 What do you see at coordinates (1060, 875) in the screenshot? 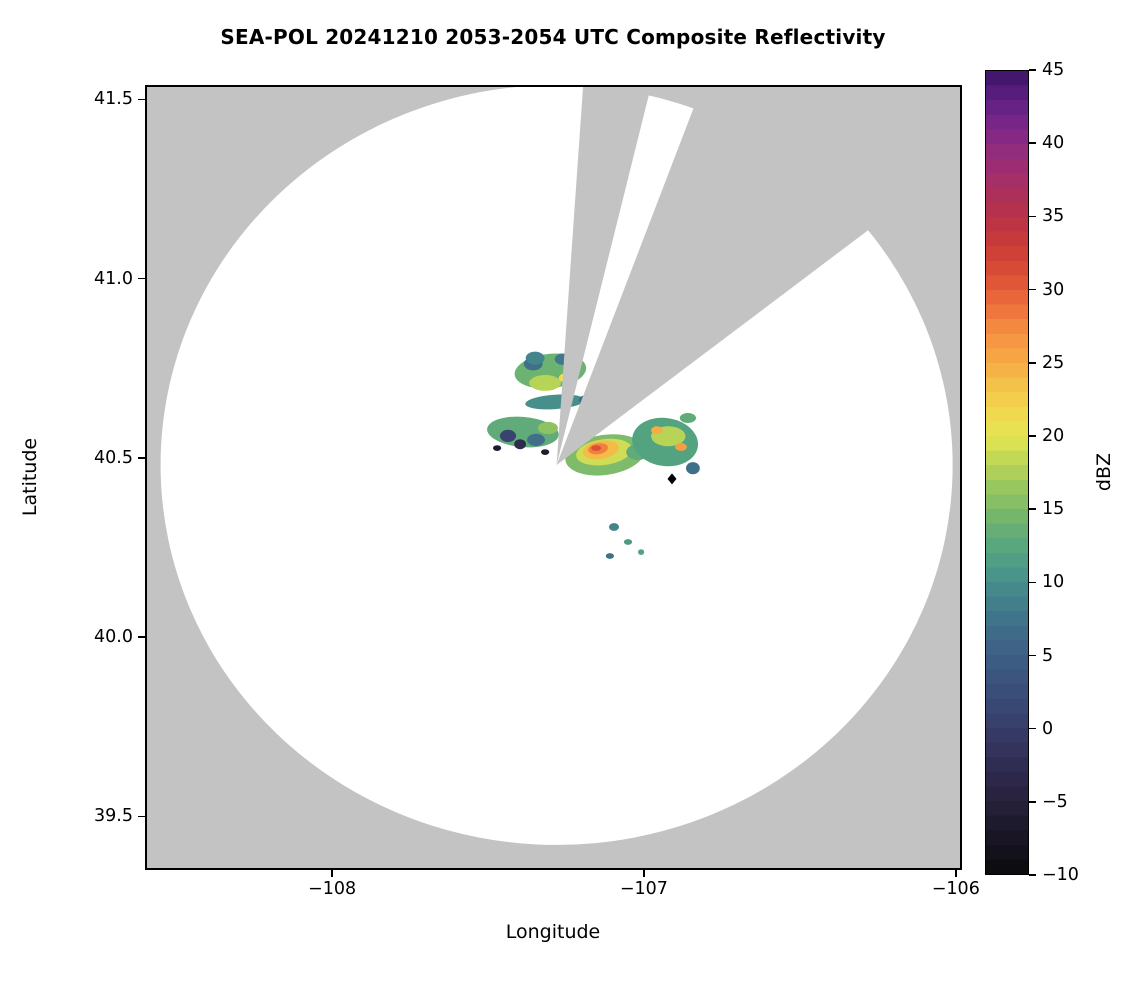
I see `colorbar-tick-label: −10` at bounding box center [1060, 875].